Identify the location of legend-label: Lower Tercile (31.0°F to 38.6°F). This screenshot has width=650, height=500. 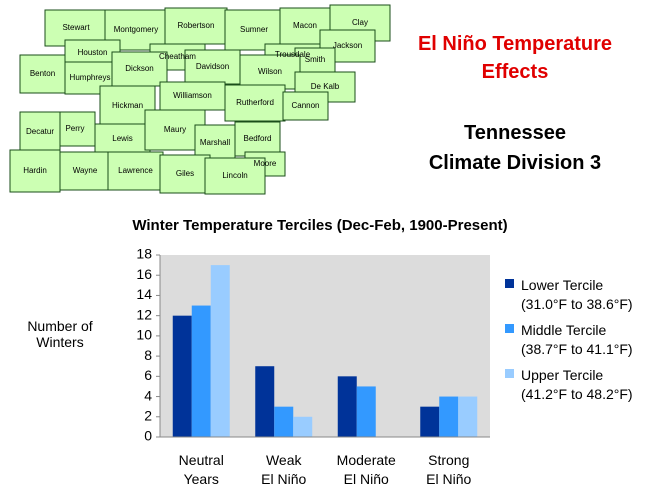
(577, 294).